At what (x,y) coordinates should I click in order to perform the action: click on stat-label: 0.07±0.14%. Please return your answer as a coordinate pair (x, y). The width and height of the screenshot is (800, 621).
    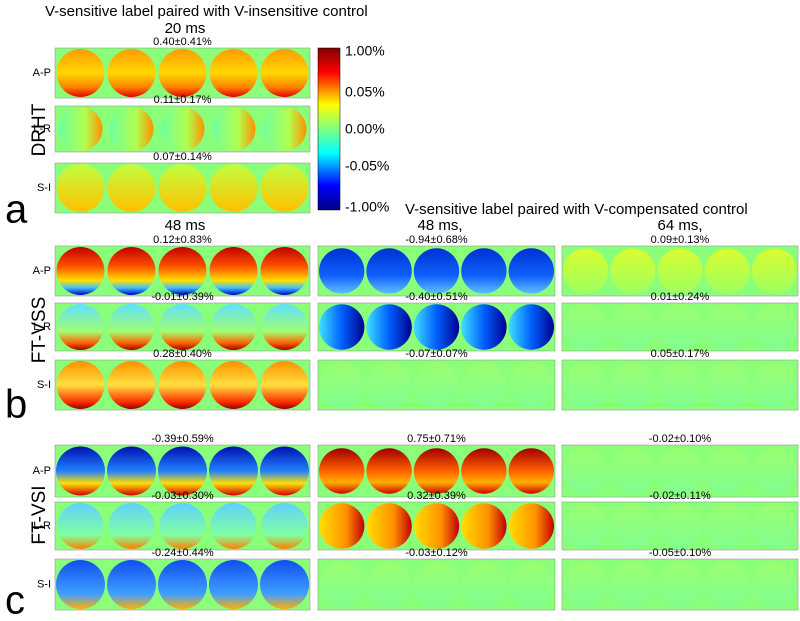
    Looking at the image, I should click on (182, 157).